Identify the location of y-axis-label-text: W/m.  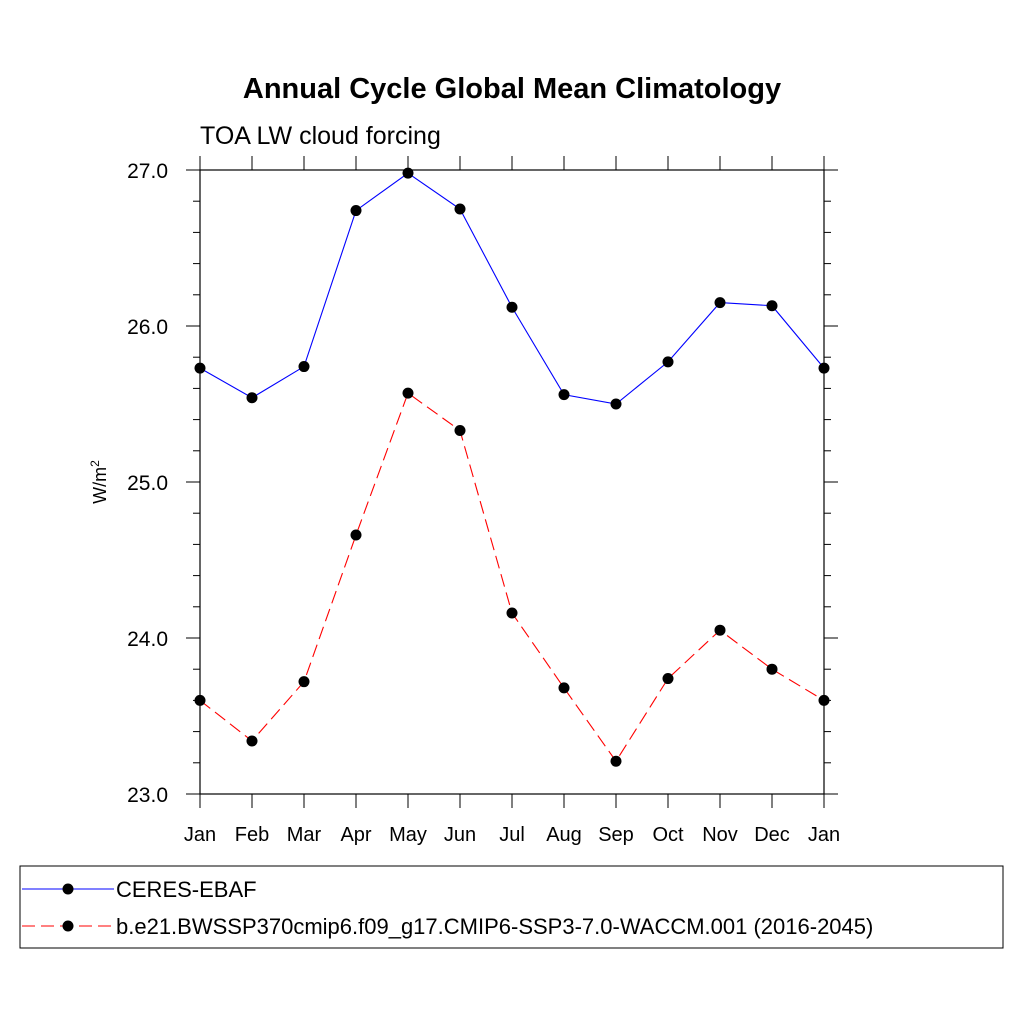
(100, 485).